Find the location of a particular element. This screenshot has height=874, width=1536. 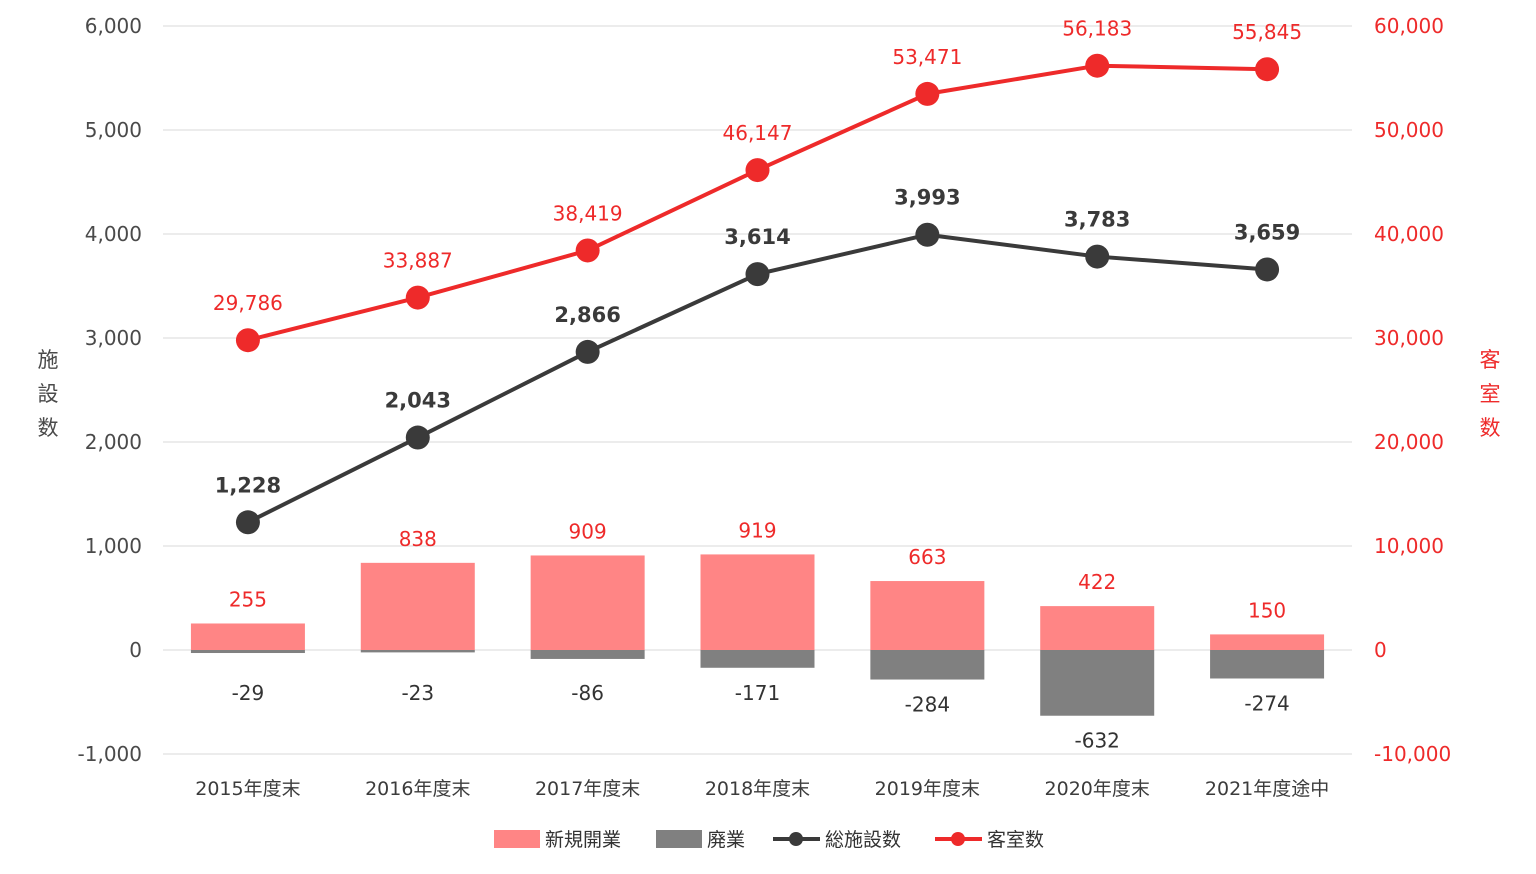

data-label-closure: -274 is located at coordinates (1266, 703).